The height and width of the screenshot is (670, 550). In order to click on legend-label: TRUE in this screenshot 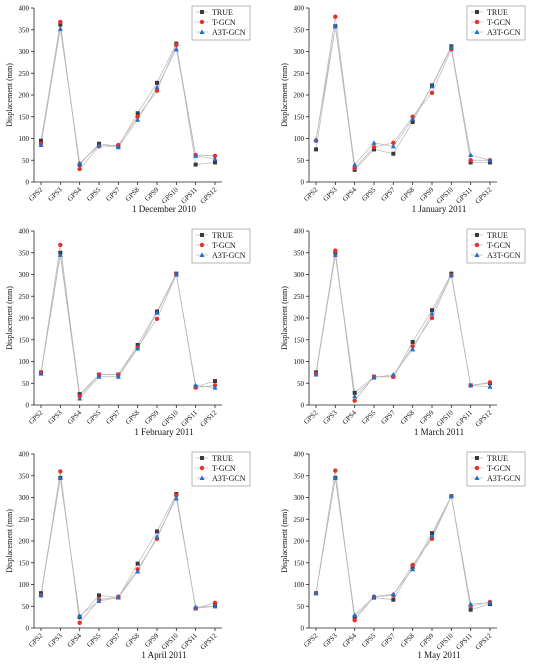, I will do `click(497, 235)`.